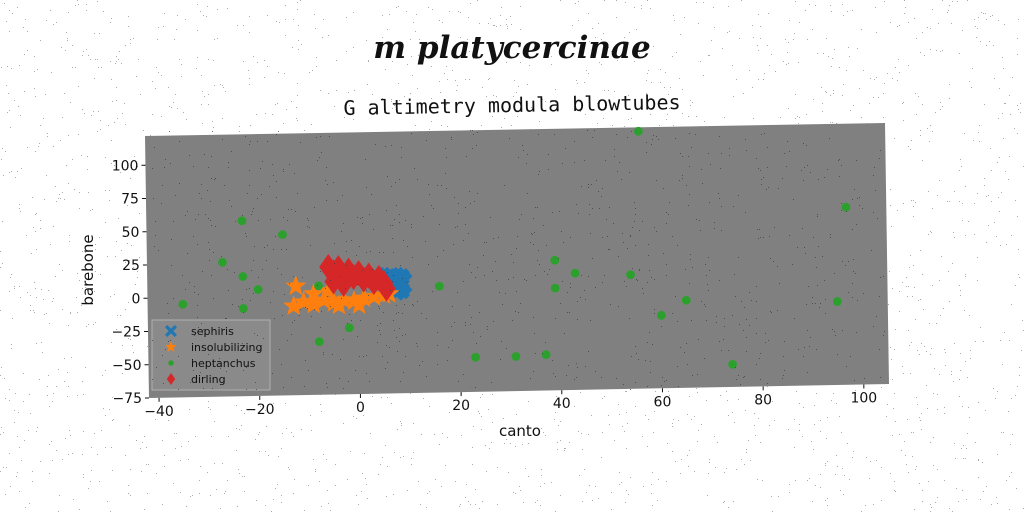  Describe the element at coordinates (663, 402) in the screenshot. I see `x-tick-label: 60` at that location.